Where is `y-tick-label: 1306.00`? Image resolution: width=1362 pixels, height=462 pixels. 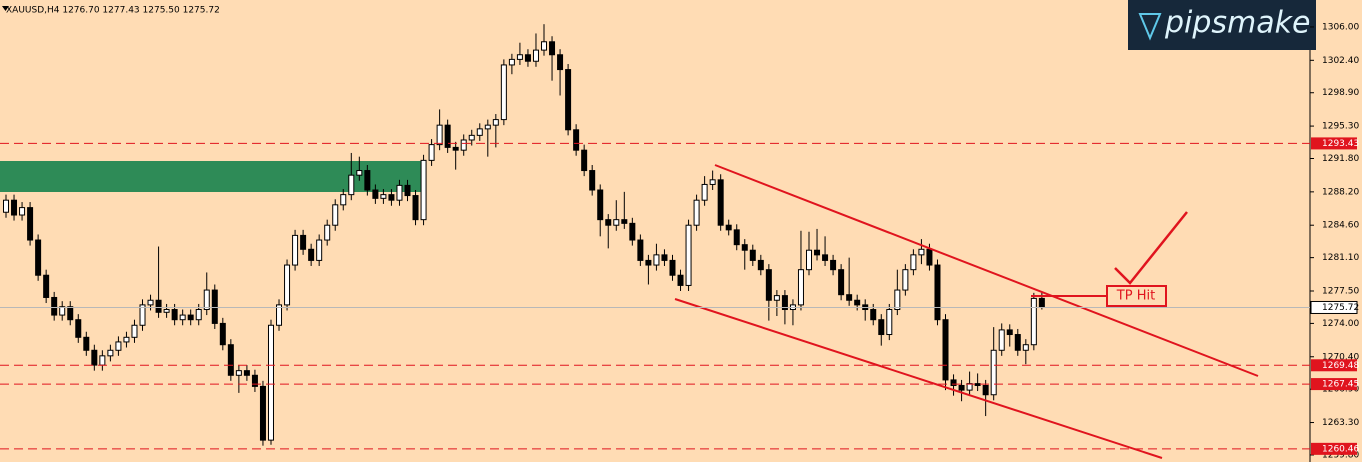
y-tick-label: 1306.00 is located at coordinates (1340, 27).